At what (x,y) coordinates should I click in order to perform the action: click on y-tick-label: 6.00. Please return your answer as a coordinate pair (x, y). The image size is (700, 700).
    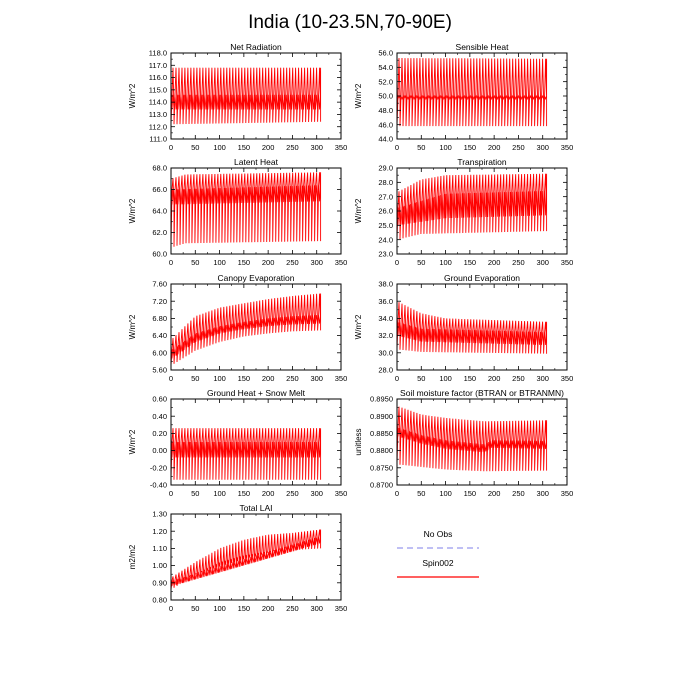
    Looking at the image, I should click on (159, 352).